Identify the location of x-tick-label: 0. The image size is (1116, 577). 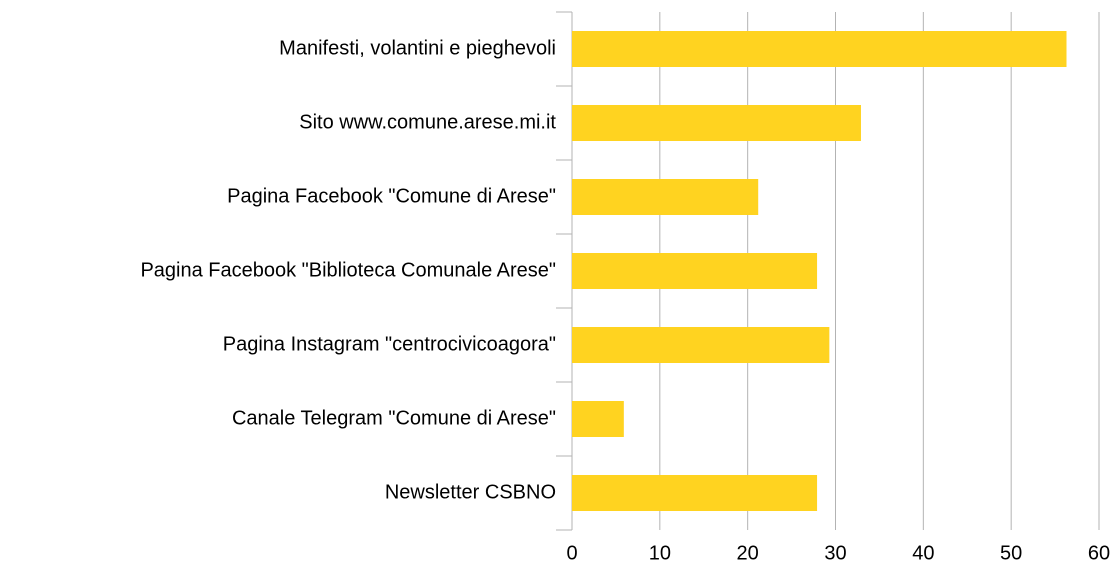
(571, 553).